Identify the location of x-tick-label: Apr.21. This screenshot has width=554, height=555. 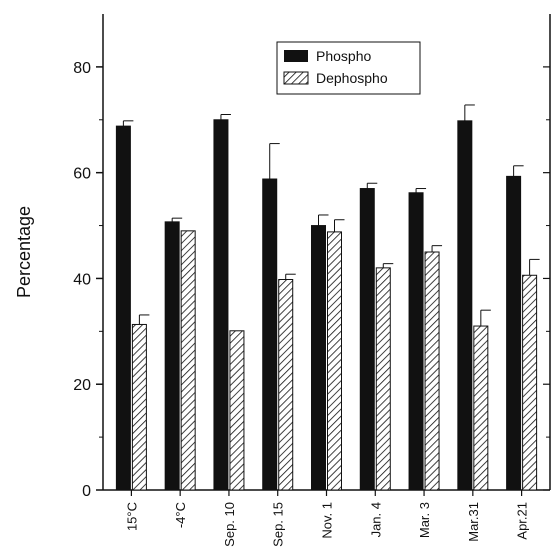
(522, 521).